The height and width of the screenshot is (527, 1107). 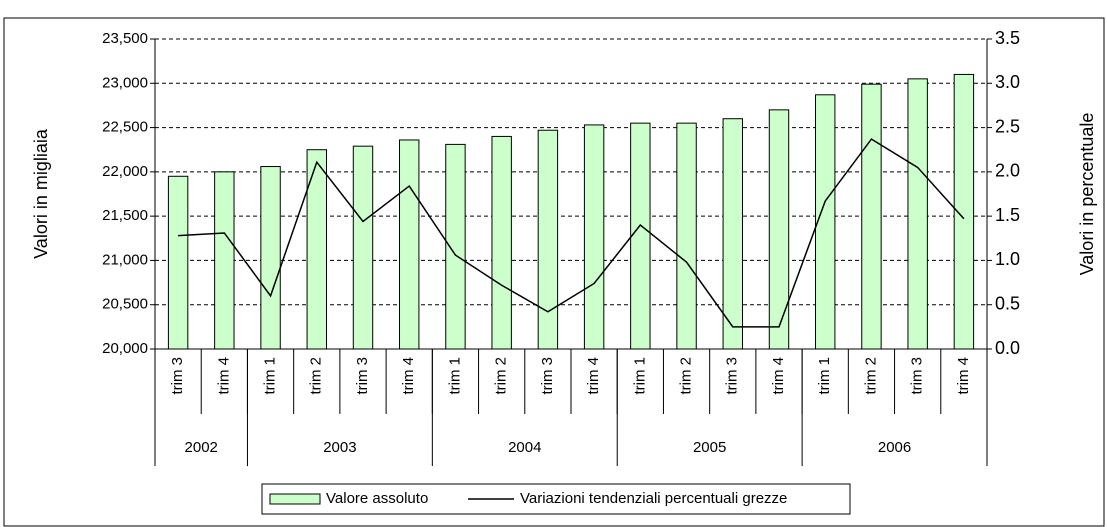 What do you see at coordinates (1007, 348) in the screenshot?
I see `y2-tick-label: 0.0` at bounding box center [1007, 348].